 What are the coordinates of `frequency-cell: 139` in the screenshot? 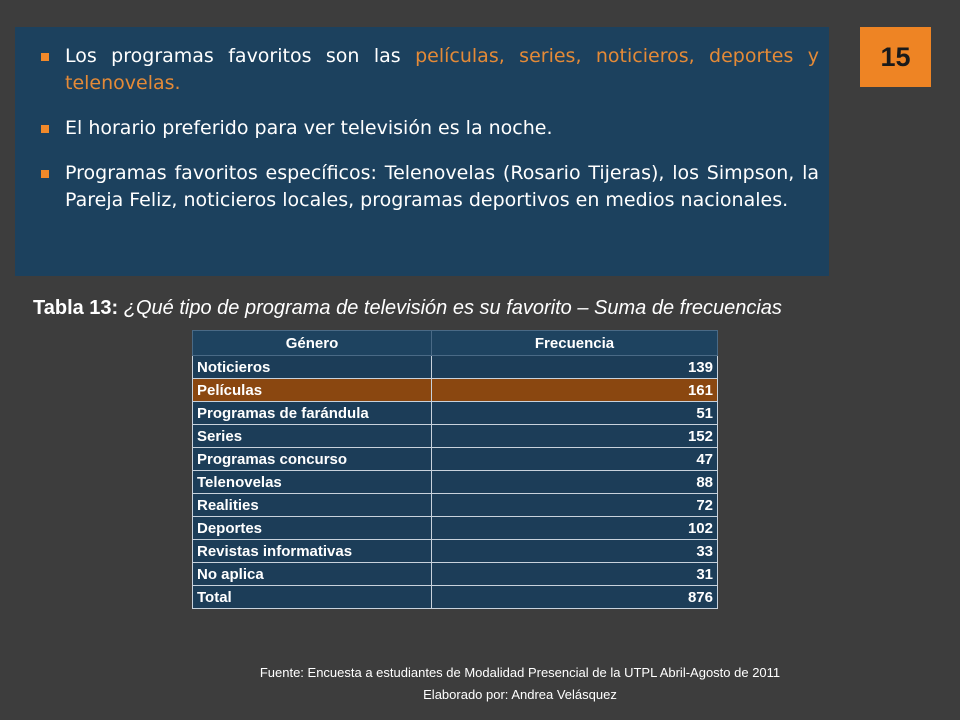 It's located at (574, 367).